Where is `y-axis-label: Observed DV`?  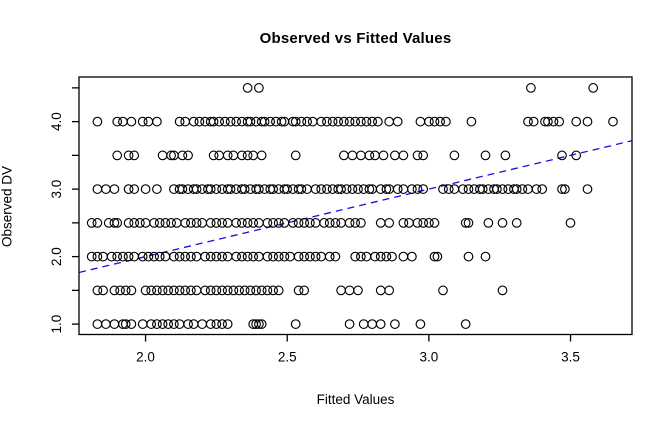
y-axis-label: Observed DV is located at coordinates (7, 206).